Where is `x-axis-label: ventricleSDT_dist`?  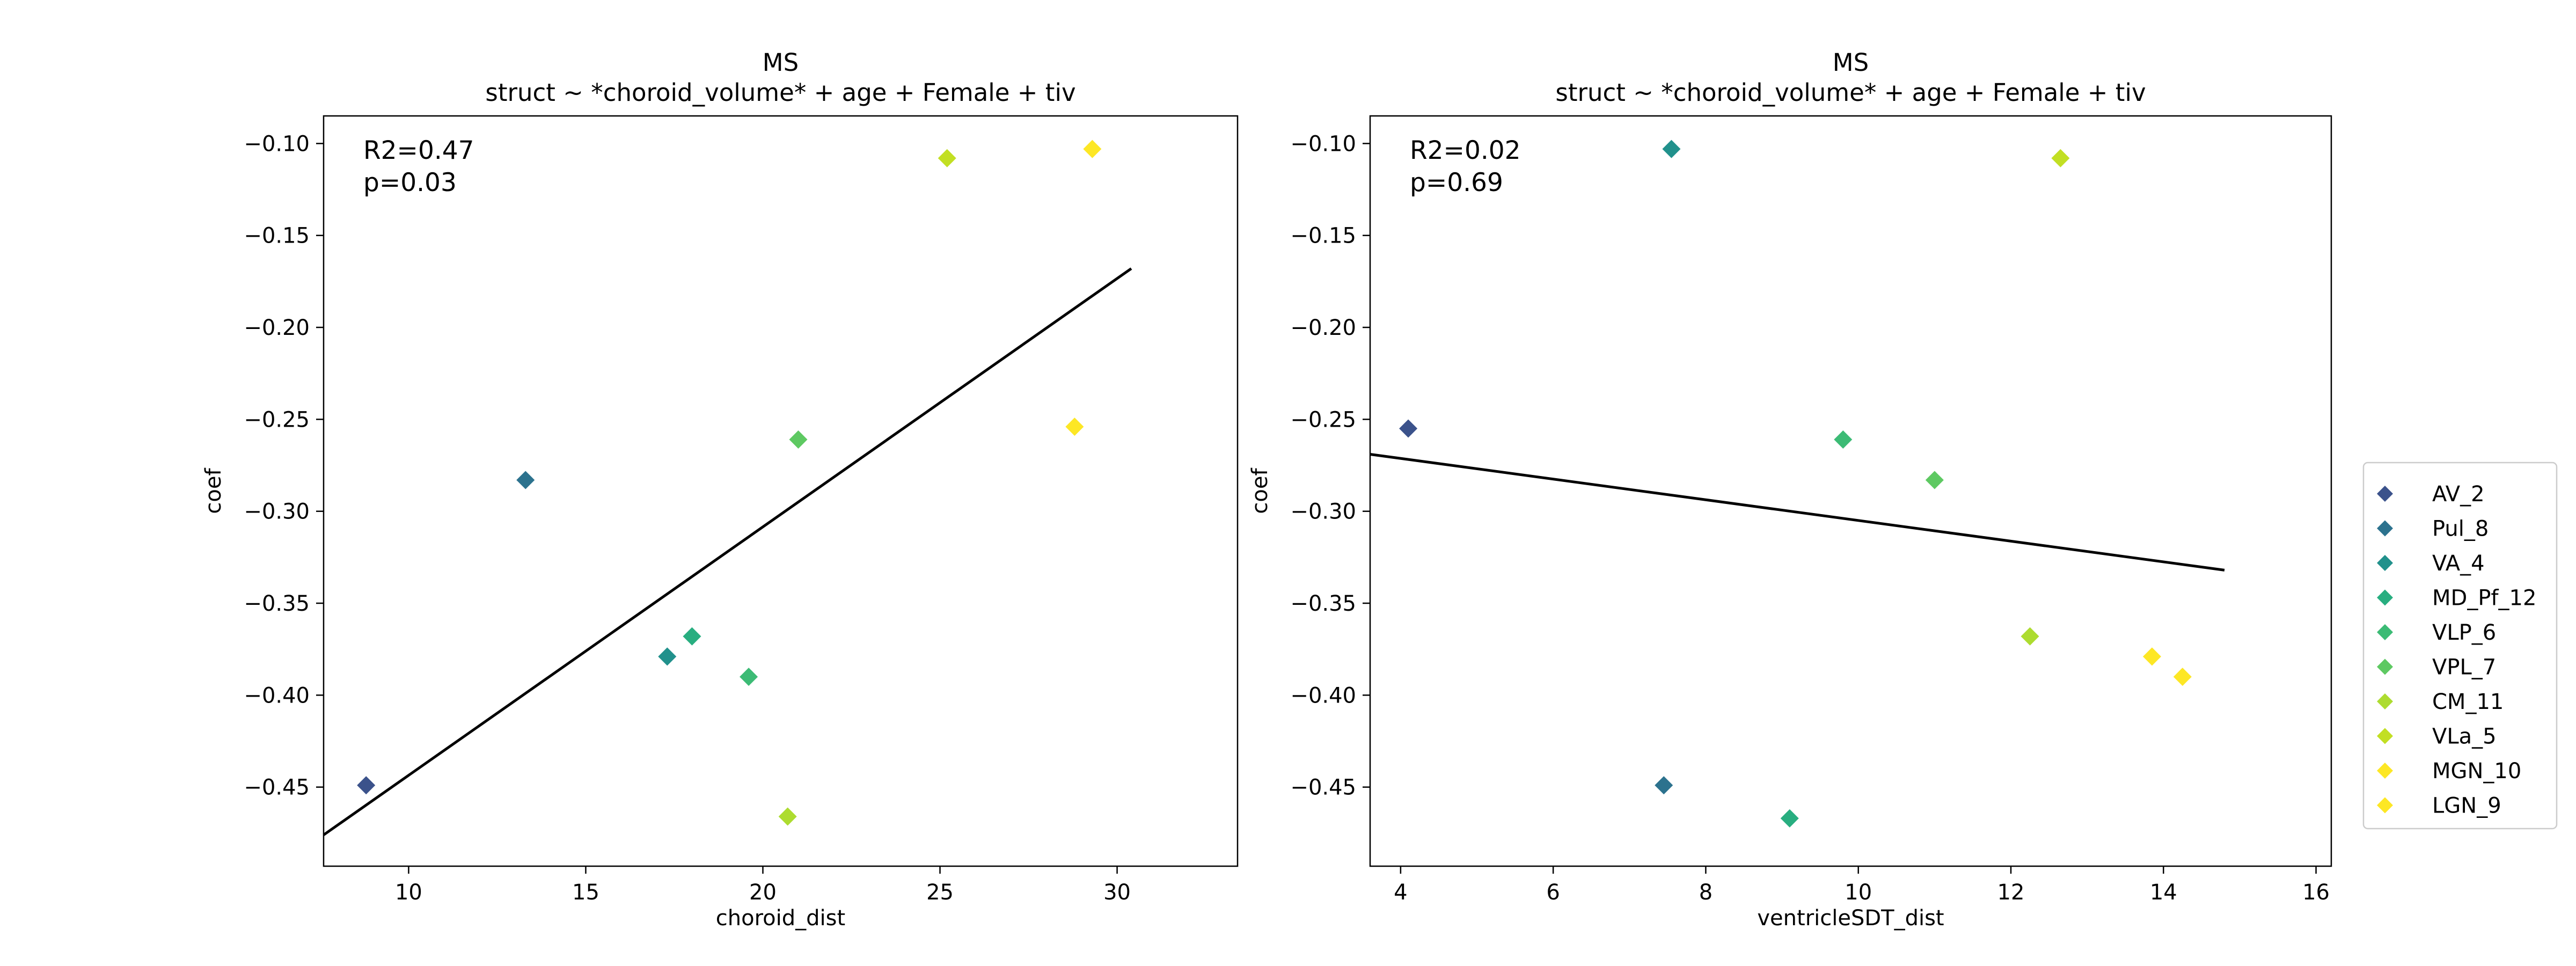
x-axis-label: ventricleSDT_dist is located at coordinates (1850, 918).